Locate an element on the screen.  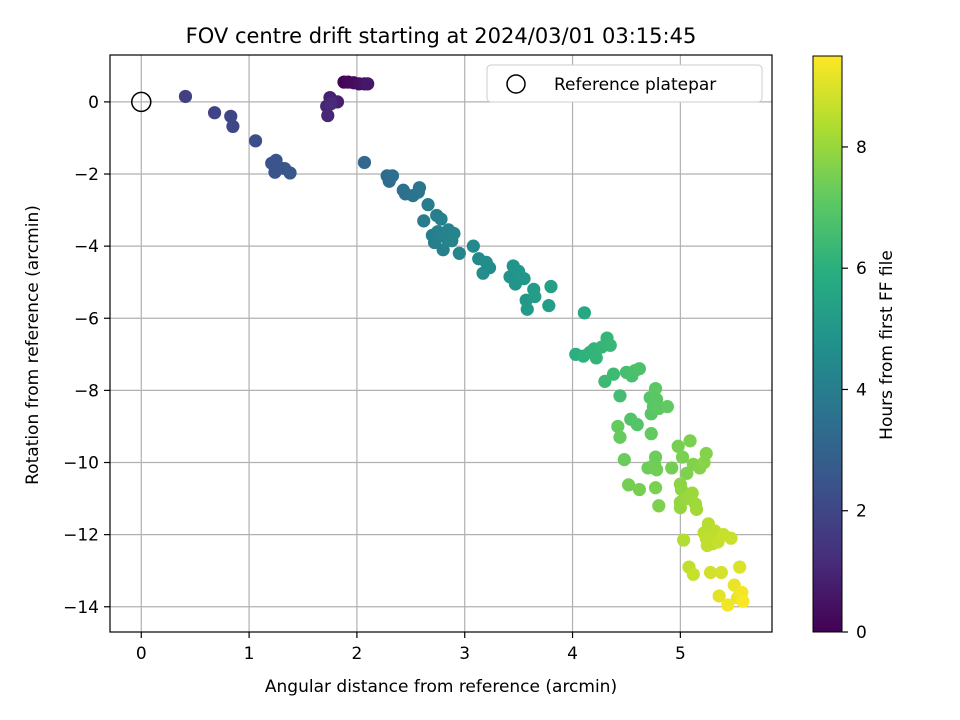
legend-label-reference: Reference platepar is located at coordinates (635, 85).